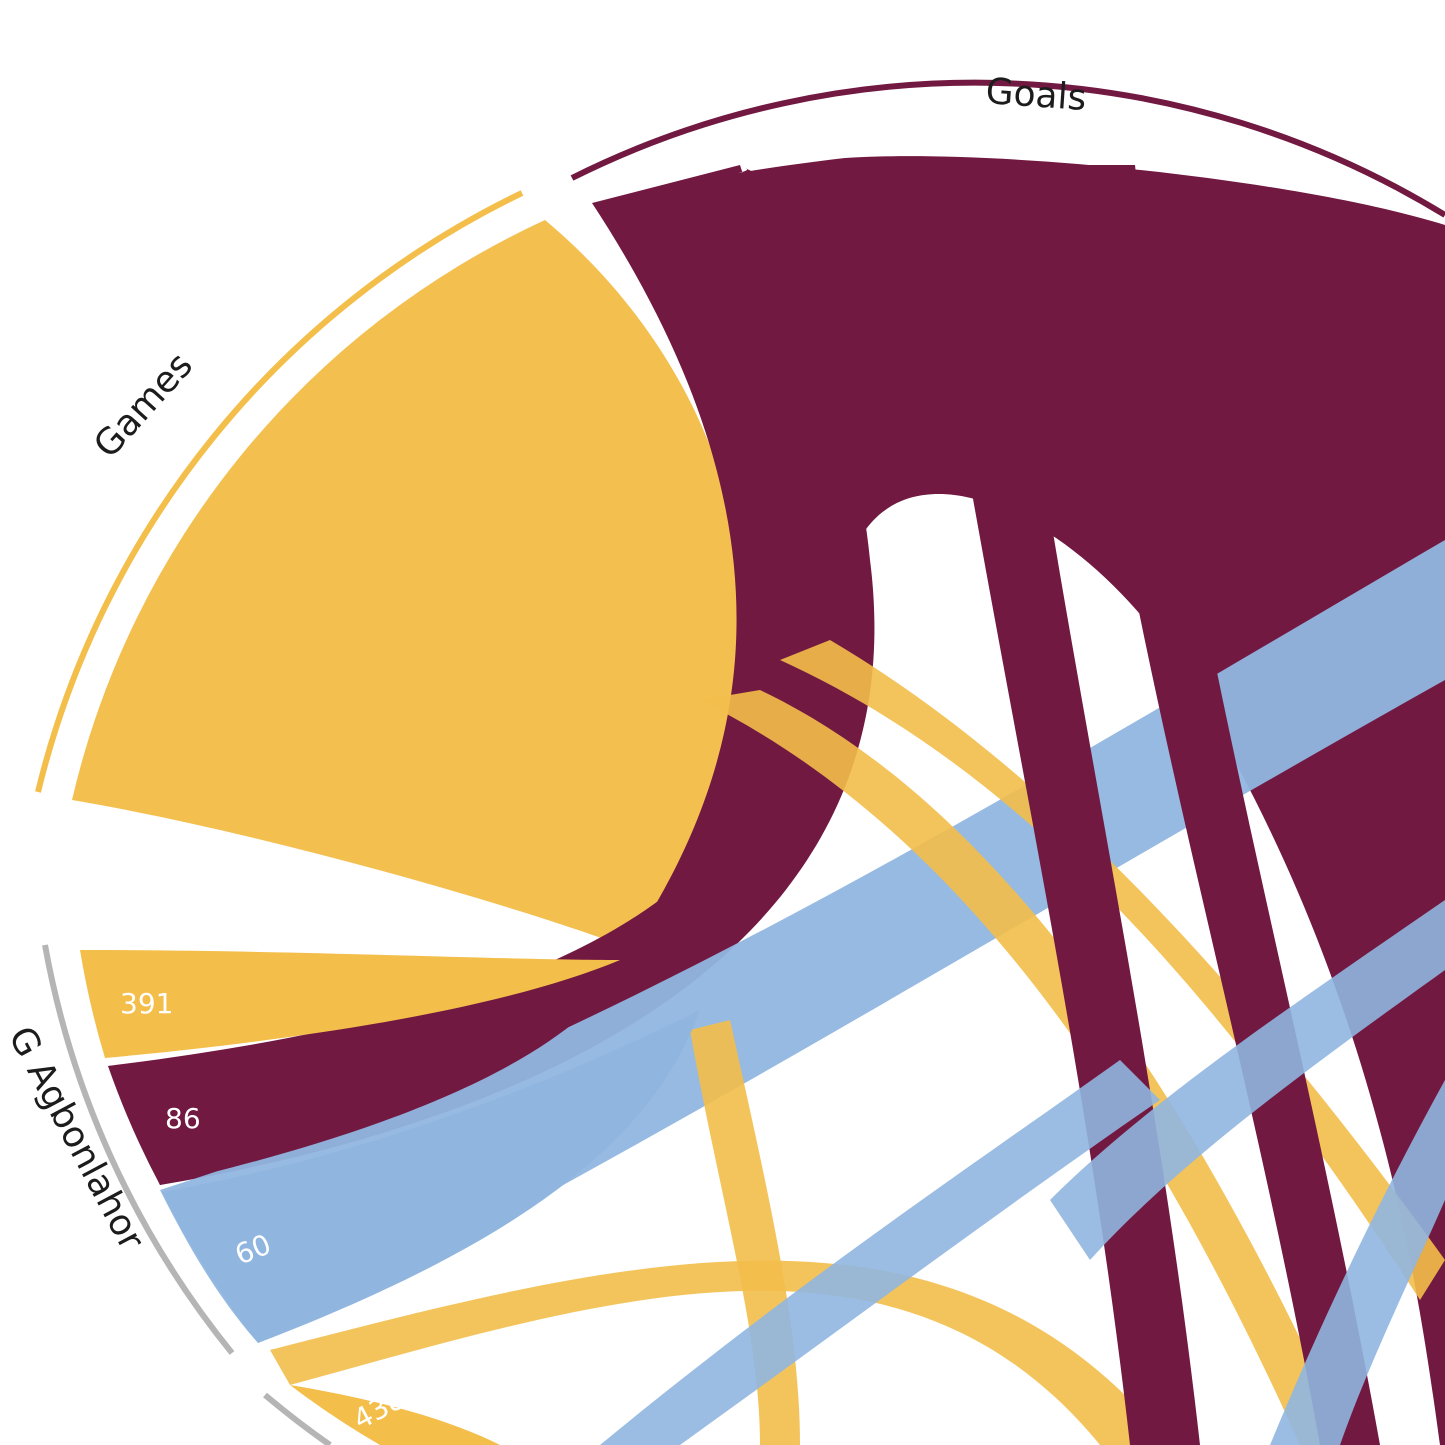  Describe the element at coordinates (279, 491) in the screenshot. I see `games-arc` at that location.